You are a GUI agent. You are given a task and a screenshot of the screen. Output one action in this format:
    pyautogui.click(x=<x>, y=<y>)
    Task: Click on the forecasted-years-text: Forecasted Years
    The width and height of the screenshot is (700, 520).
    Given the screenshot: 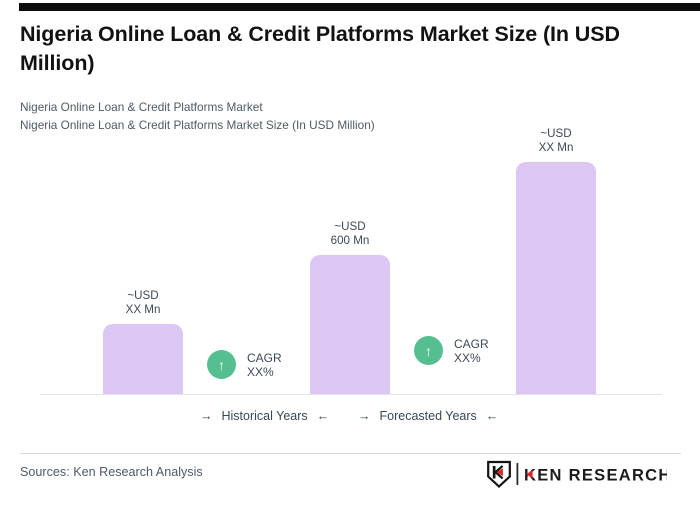 What is the action you would take?
    pyautogui.click(x=428, y=416)
    